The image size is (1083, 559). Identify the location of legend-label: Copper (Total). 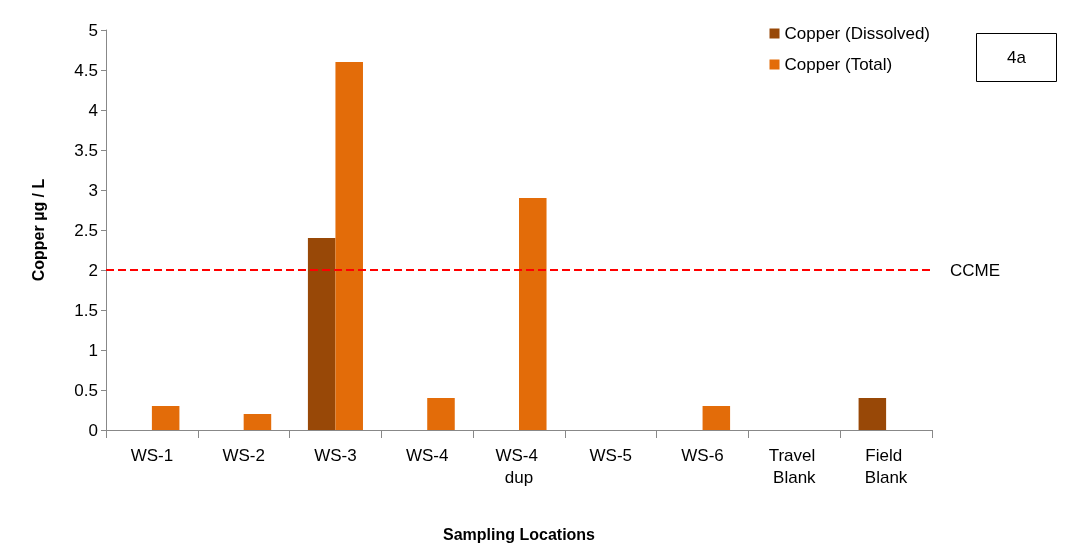
(838, 64).